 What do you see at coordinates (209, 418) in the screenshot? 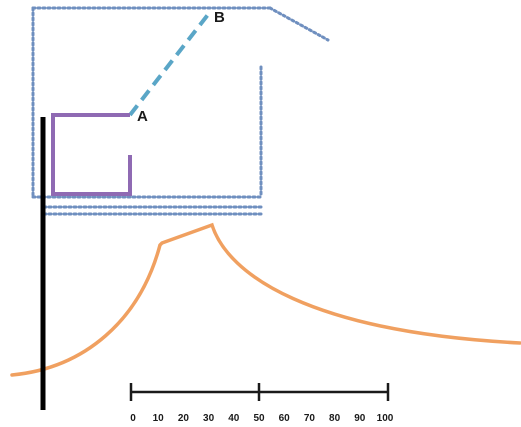
I see `scale-tick-label: 30` at bounding box center [209, 418].